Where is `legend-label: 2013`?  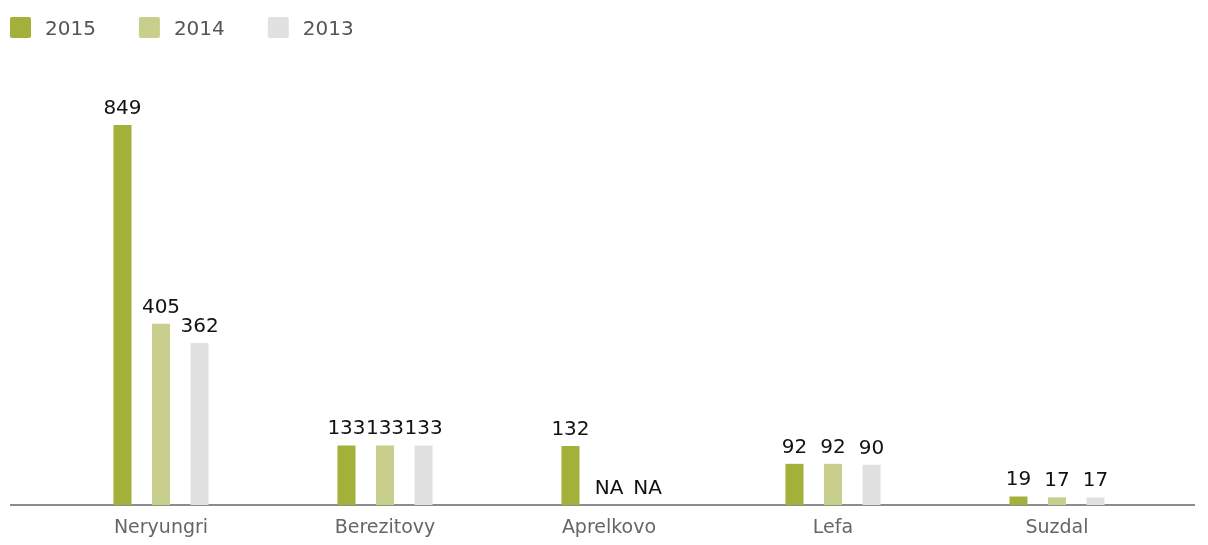
legend-label: 2013 is located at coordinates (328, 28).